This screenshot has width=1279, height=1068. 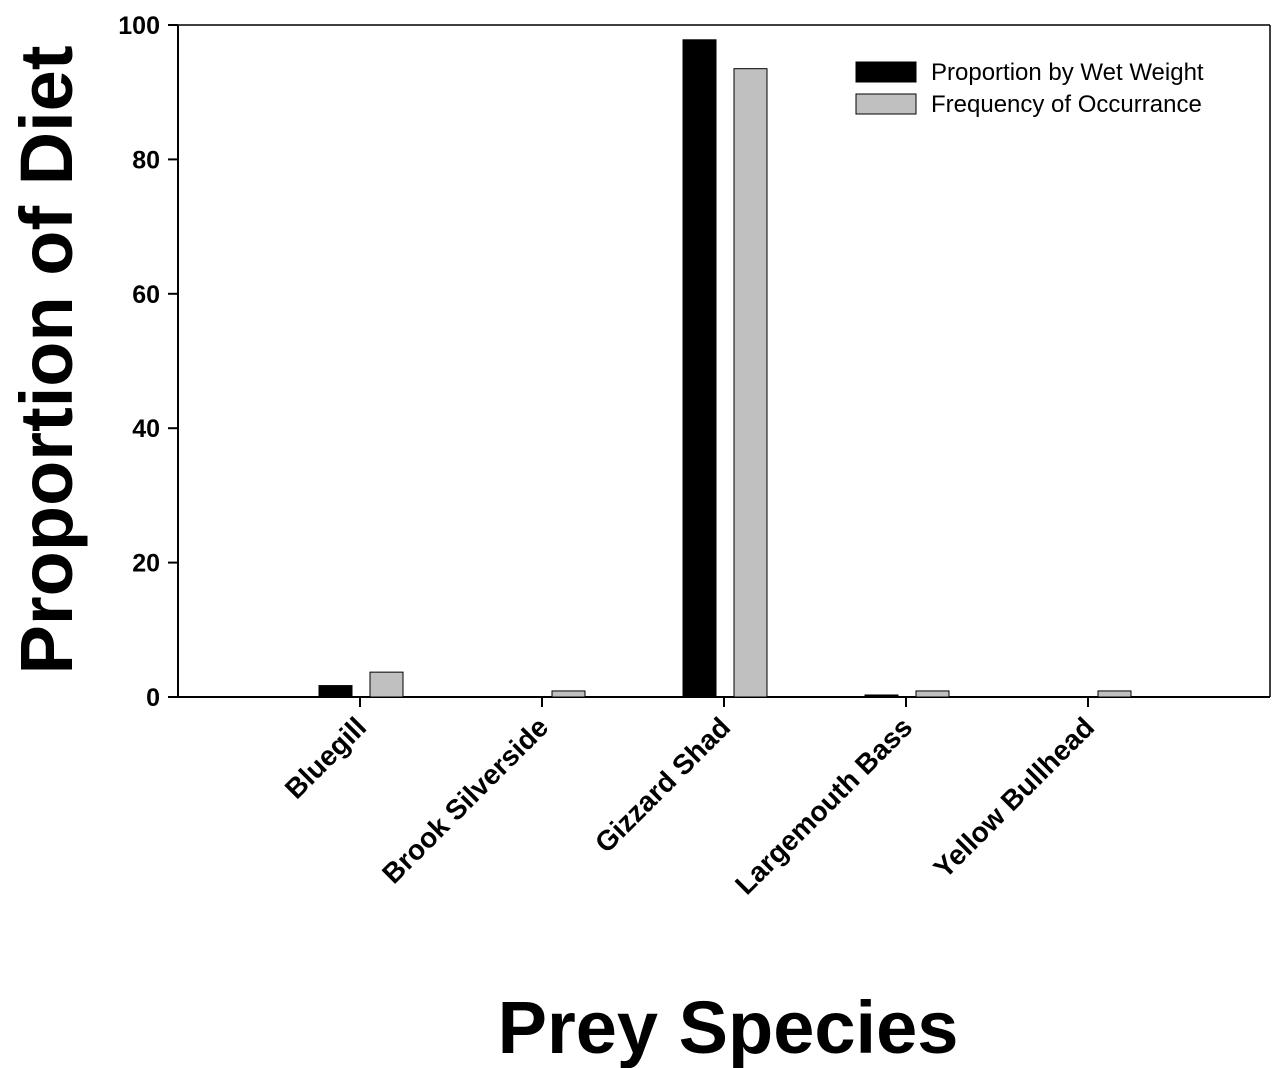 I want to click on y-axis-ticks: 0 20 40 60 80 100, so click(x=148, y=362).